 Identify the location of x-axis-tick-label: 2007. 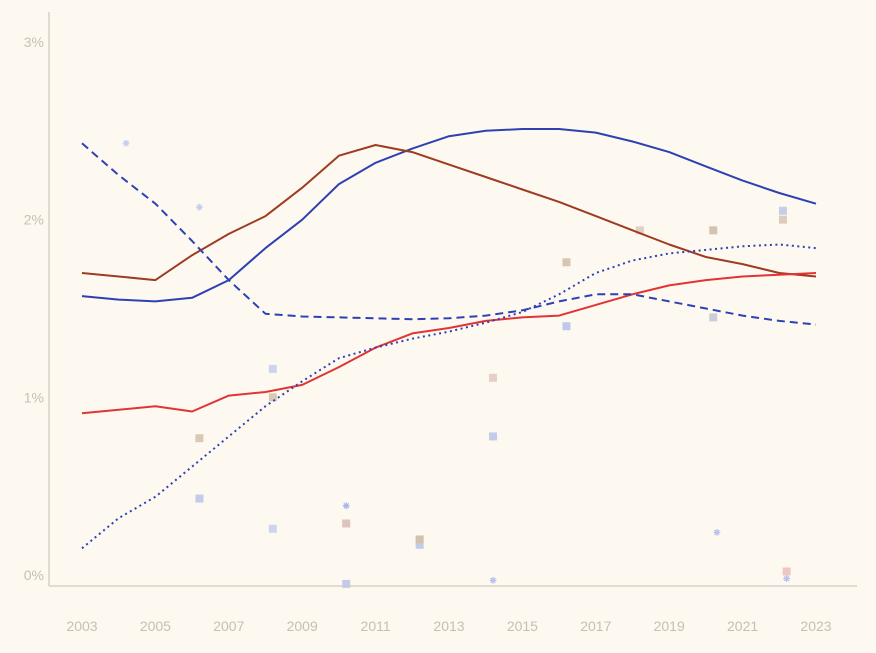
(228, 626).